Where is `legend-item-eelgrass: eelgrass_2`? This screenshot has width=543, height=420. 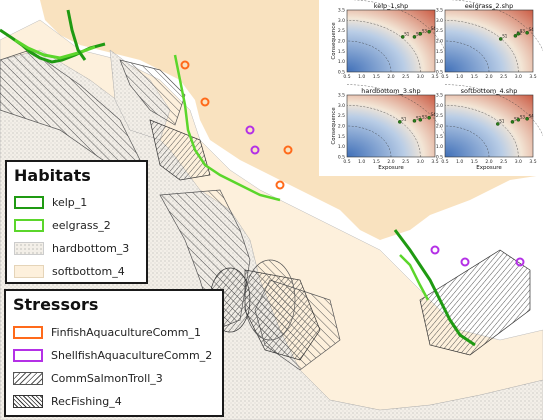 legend-item-eelgrass: eelgrass_2 is located at coordinates (62, 225).